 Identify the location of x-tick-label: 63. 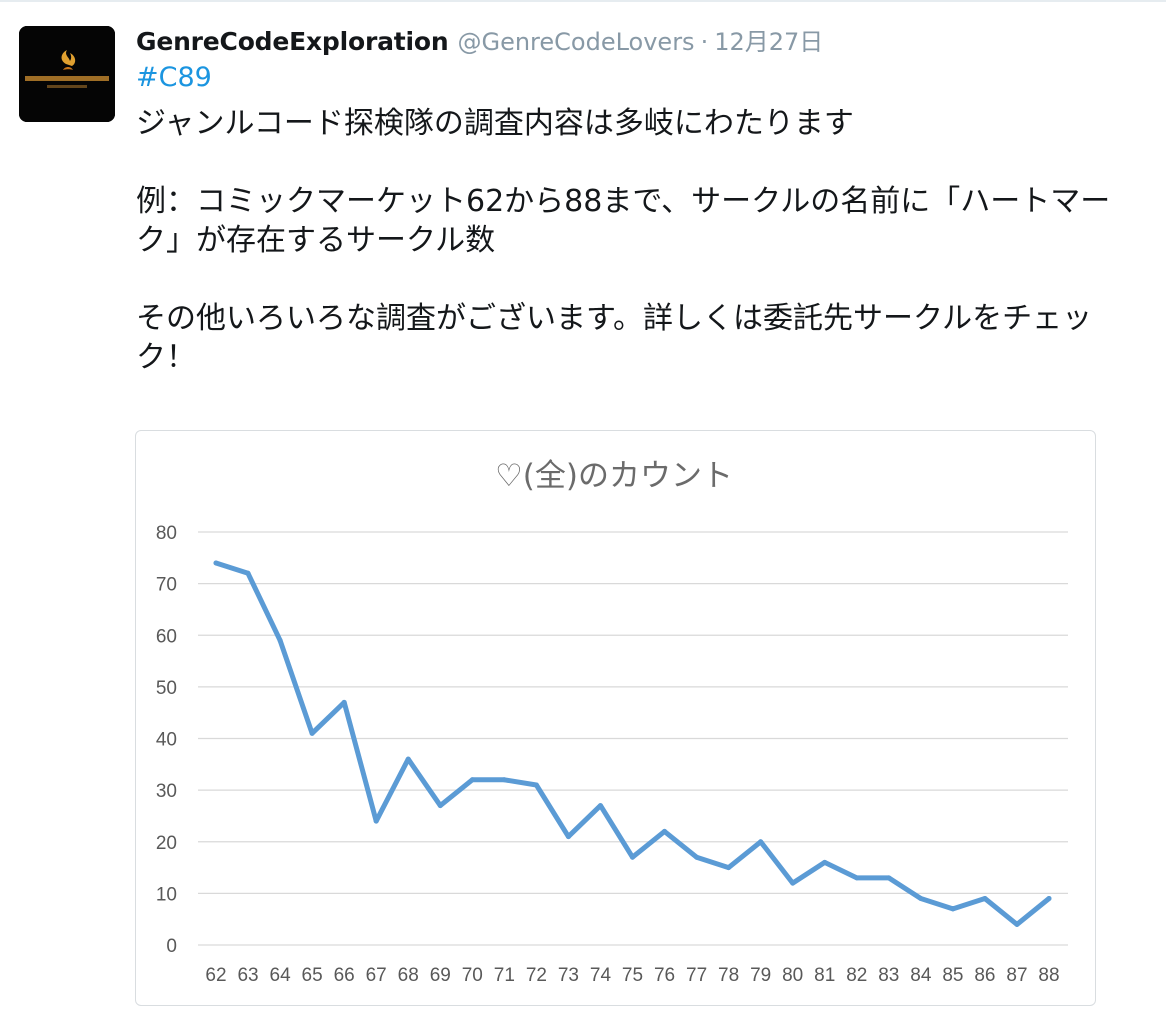
(247, 975).